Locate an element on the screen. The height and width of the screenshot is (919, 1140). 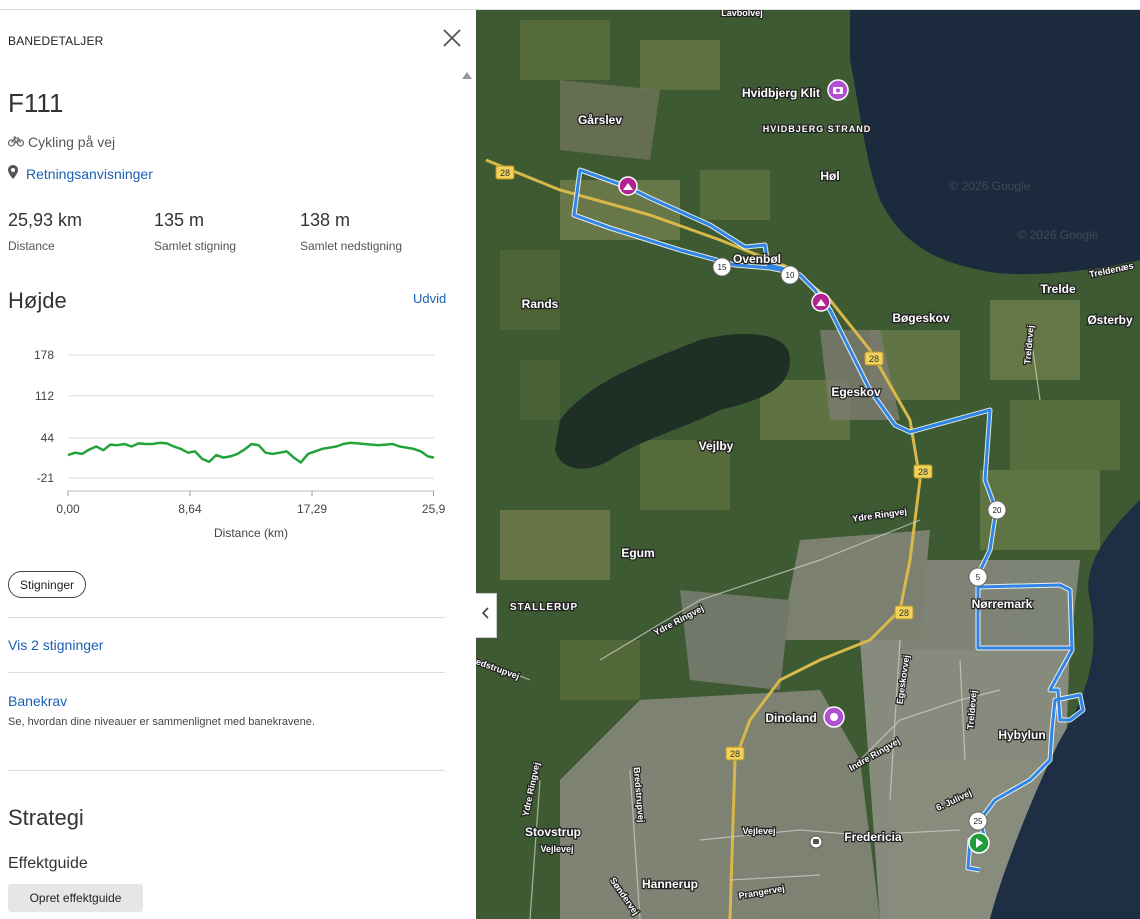
directions-label: Retningsanvisninger is located at coordinates (89, 173).